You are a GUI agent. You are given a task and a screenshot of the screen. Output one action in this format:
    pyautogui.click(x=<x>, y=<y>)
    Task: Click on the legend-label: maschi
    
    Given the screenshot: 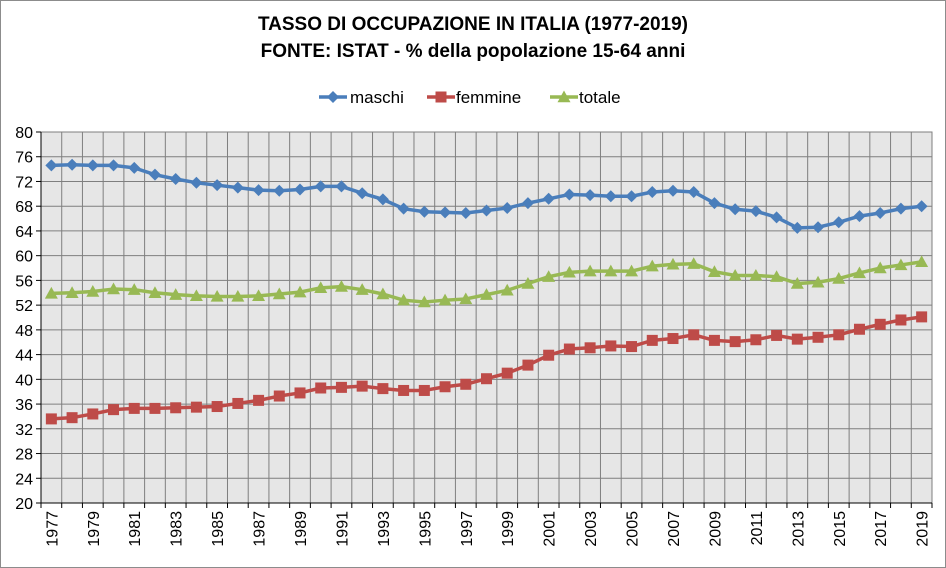 What is the action you would take?
    pyautogui.click(x=377, y=97)
    